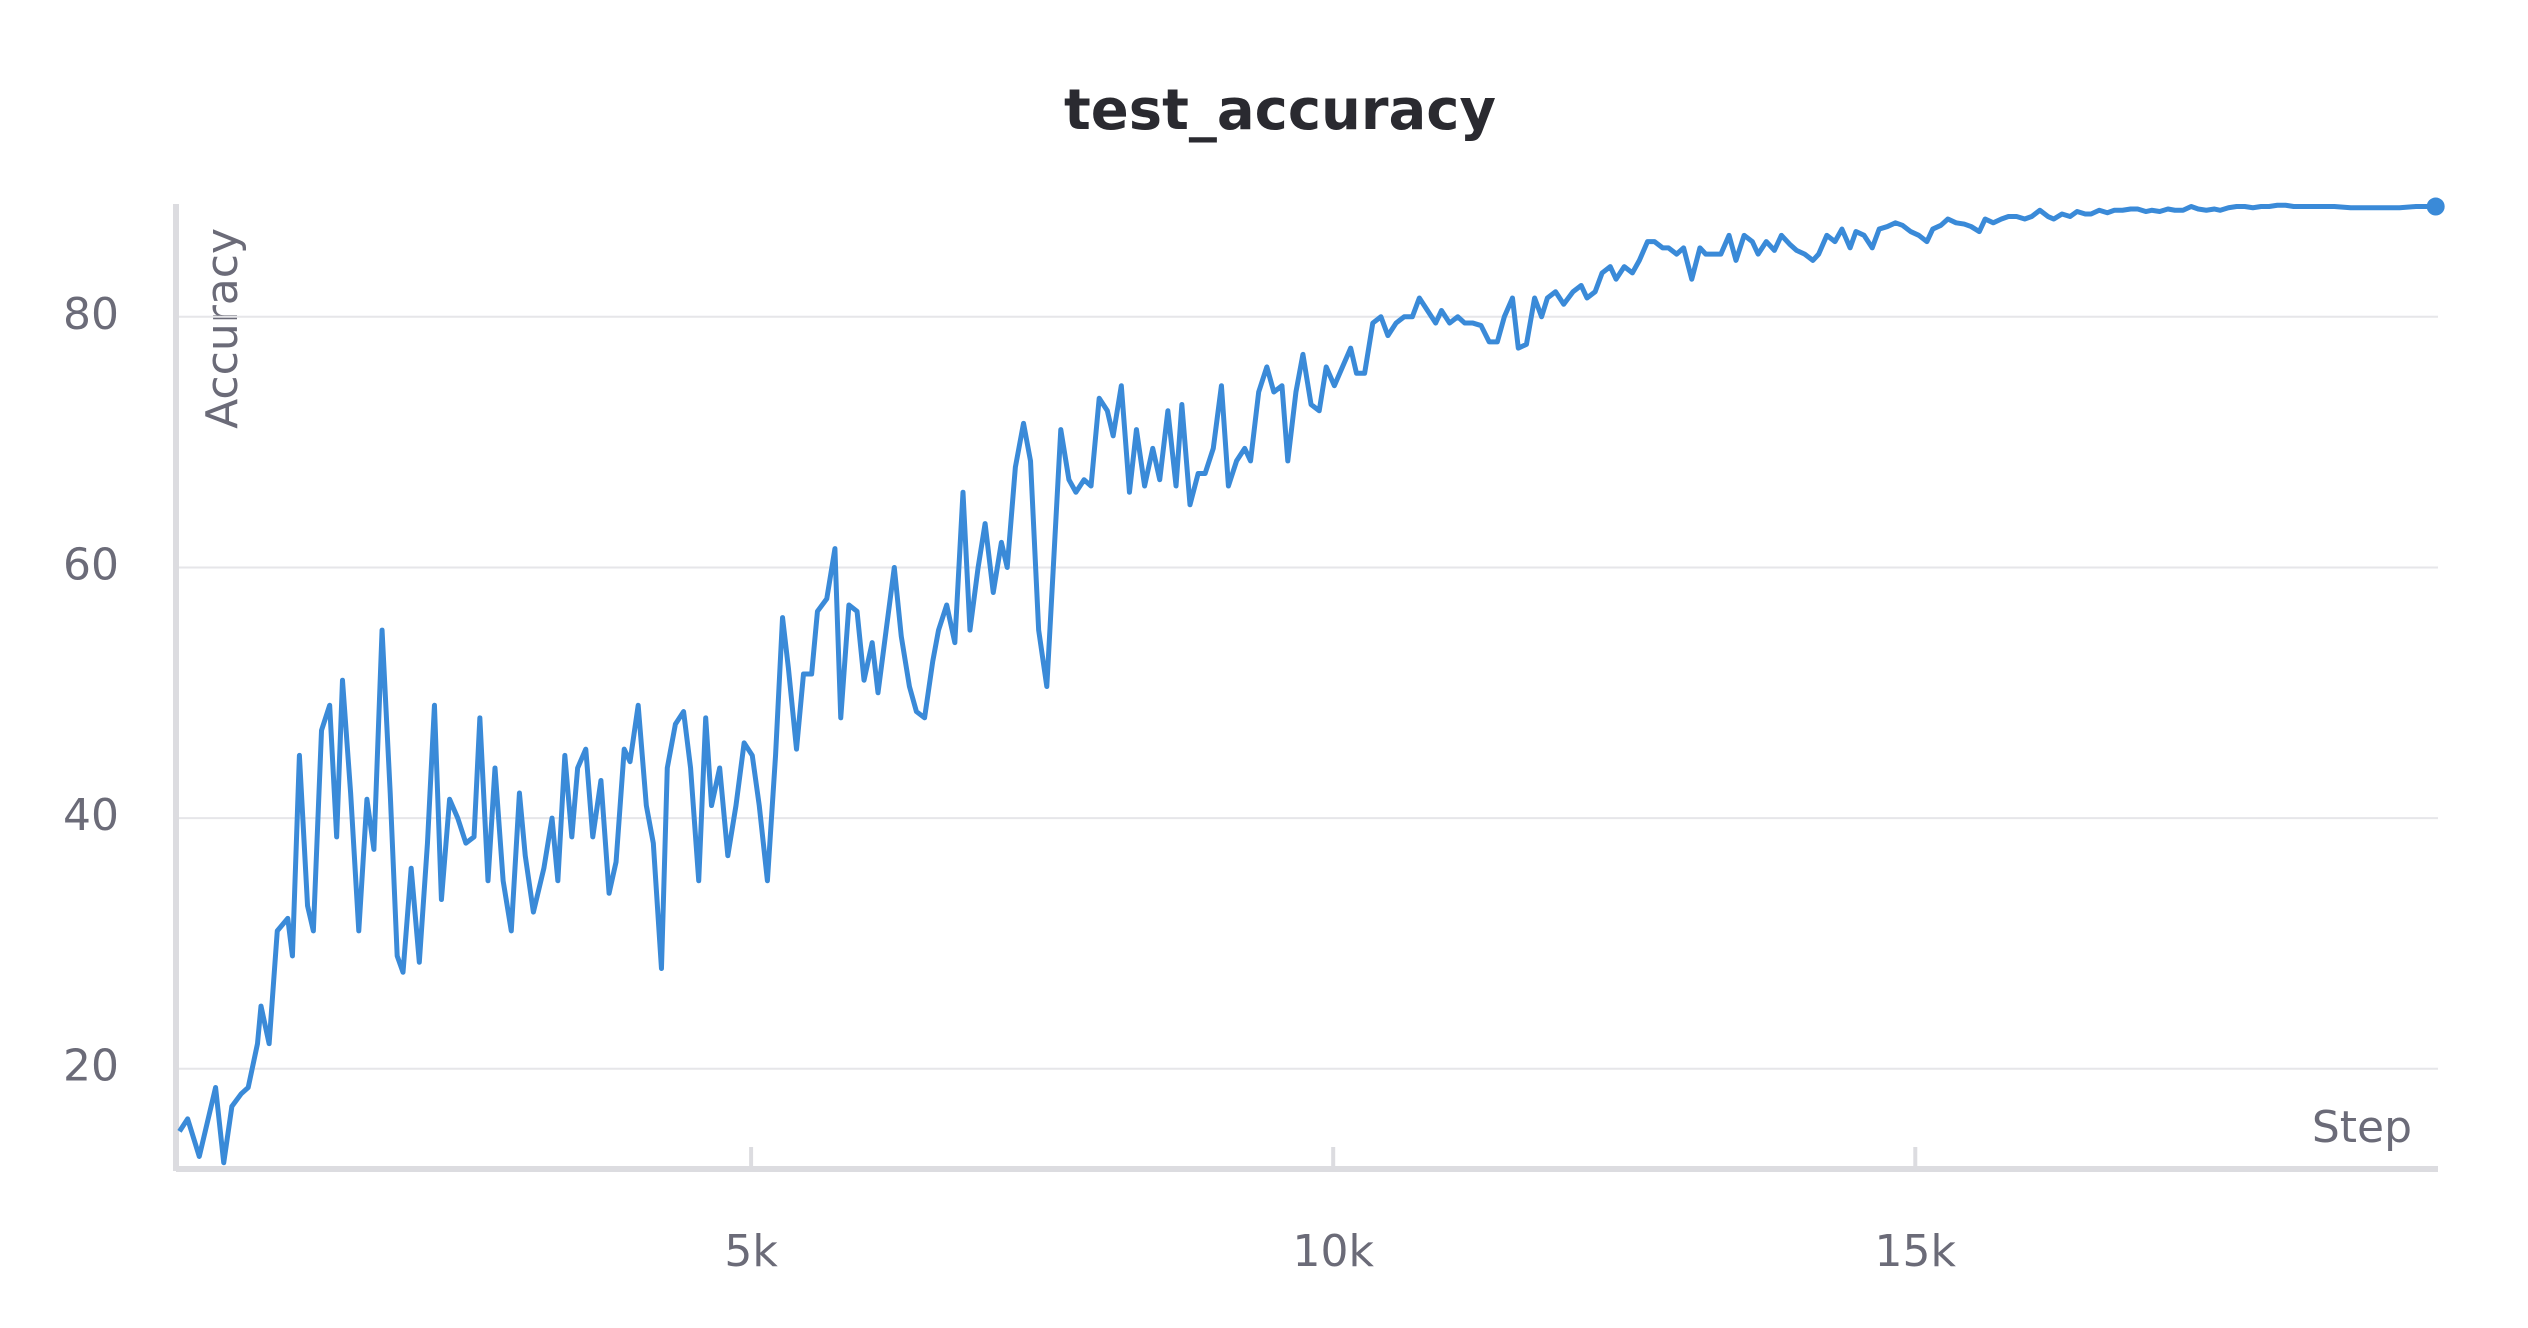 The image size is (2528, 1328). Describe the element at coordinates (91, 564) in the screenshot. I see `y-tick-label: 60` at that location.